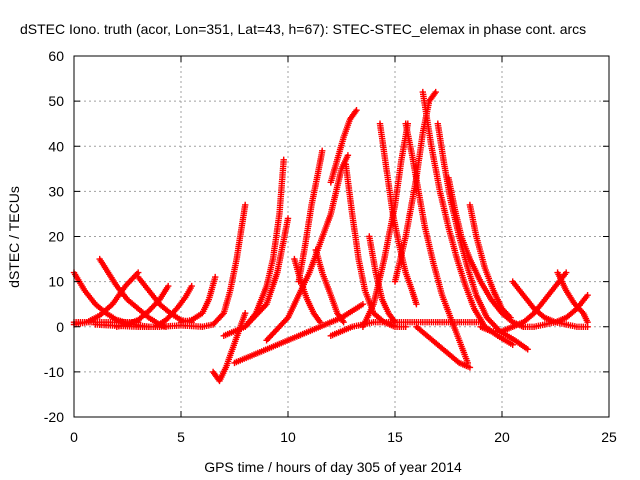  I want to click on y-tick-label: 0, so click(60, 327).